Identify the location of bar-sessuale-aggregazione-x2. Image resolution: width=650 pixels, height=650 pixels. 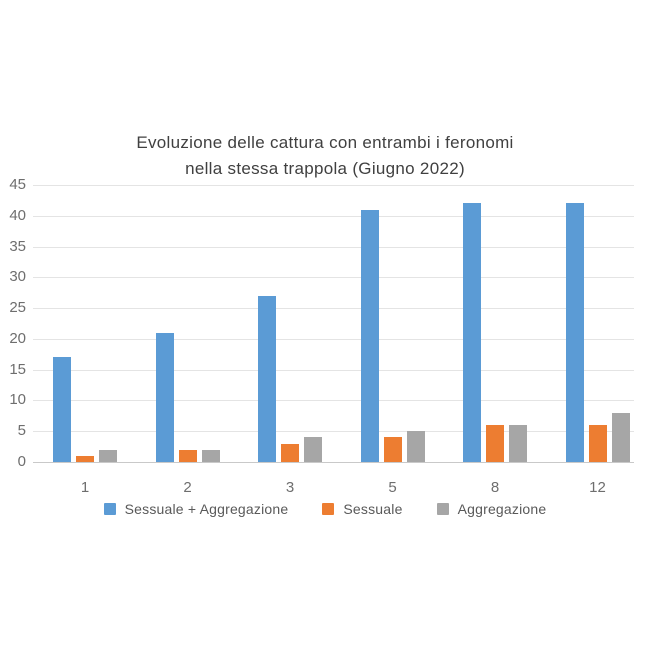
(164, 397).